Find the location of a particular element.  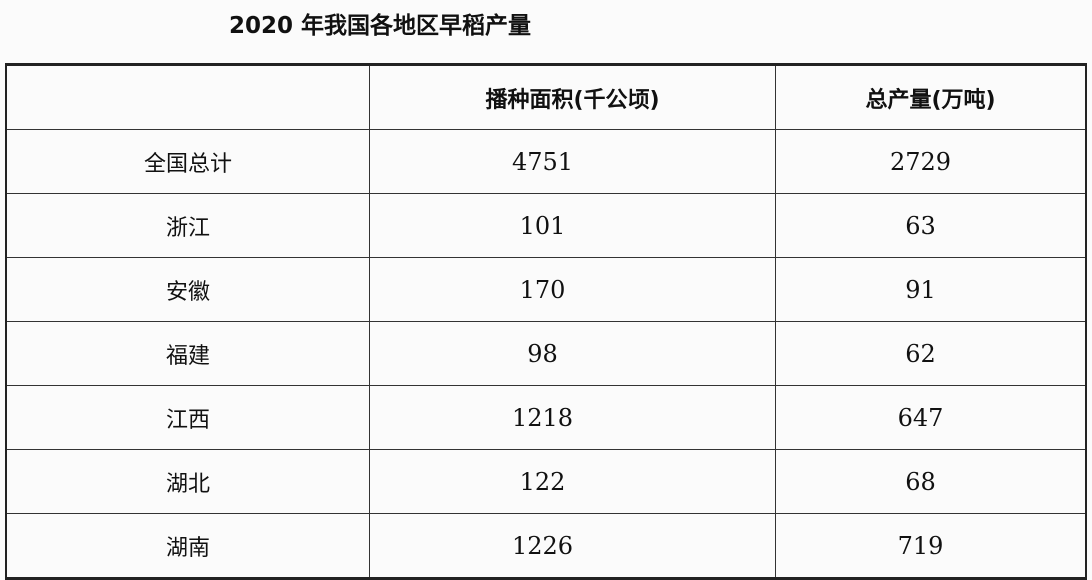

table-row: 安徽 170 91 is located at coordinates (546, 289).